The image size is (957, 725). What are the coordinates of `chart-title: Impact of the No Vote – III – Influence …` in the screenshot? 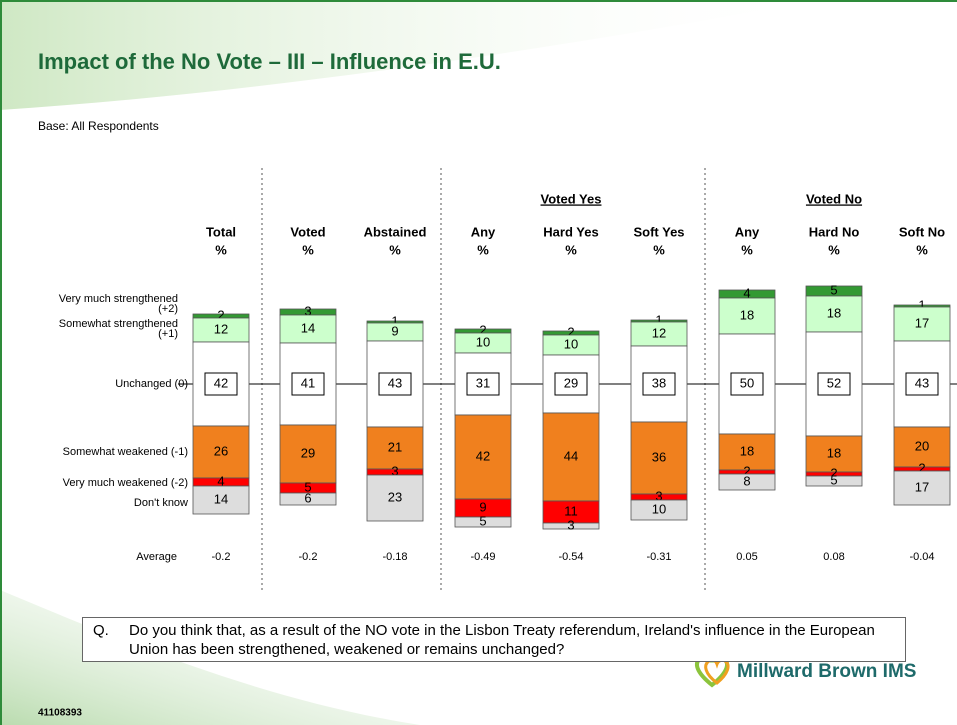 It's located at (269, 61).